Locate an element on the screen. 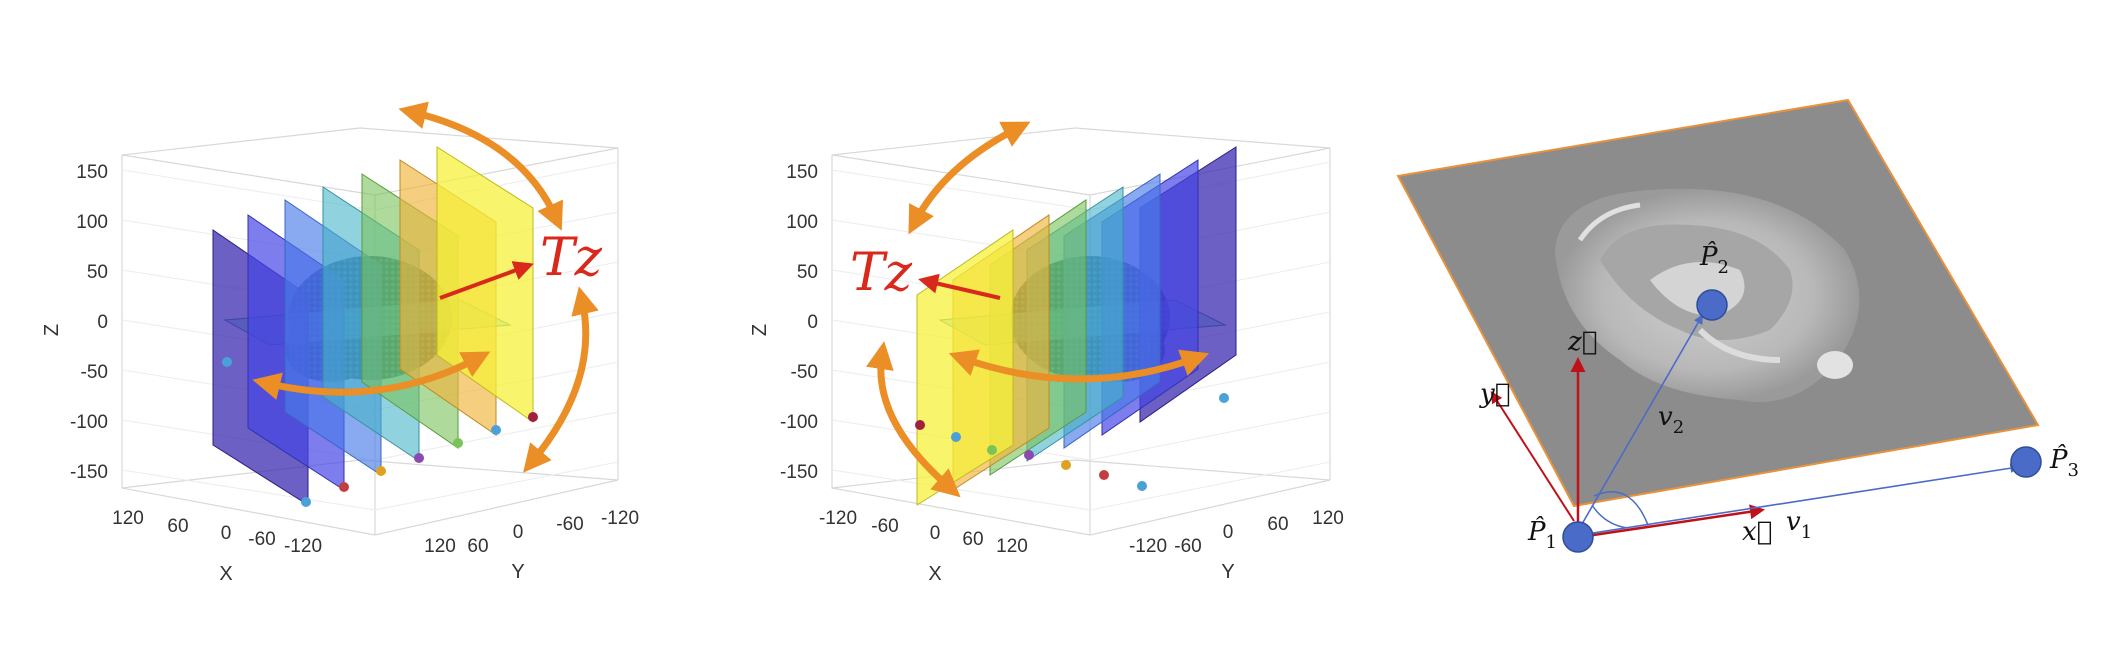  middle-x-ticks: -120 -60 0 60 120 is located at coordinates (923, 532).